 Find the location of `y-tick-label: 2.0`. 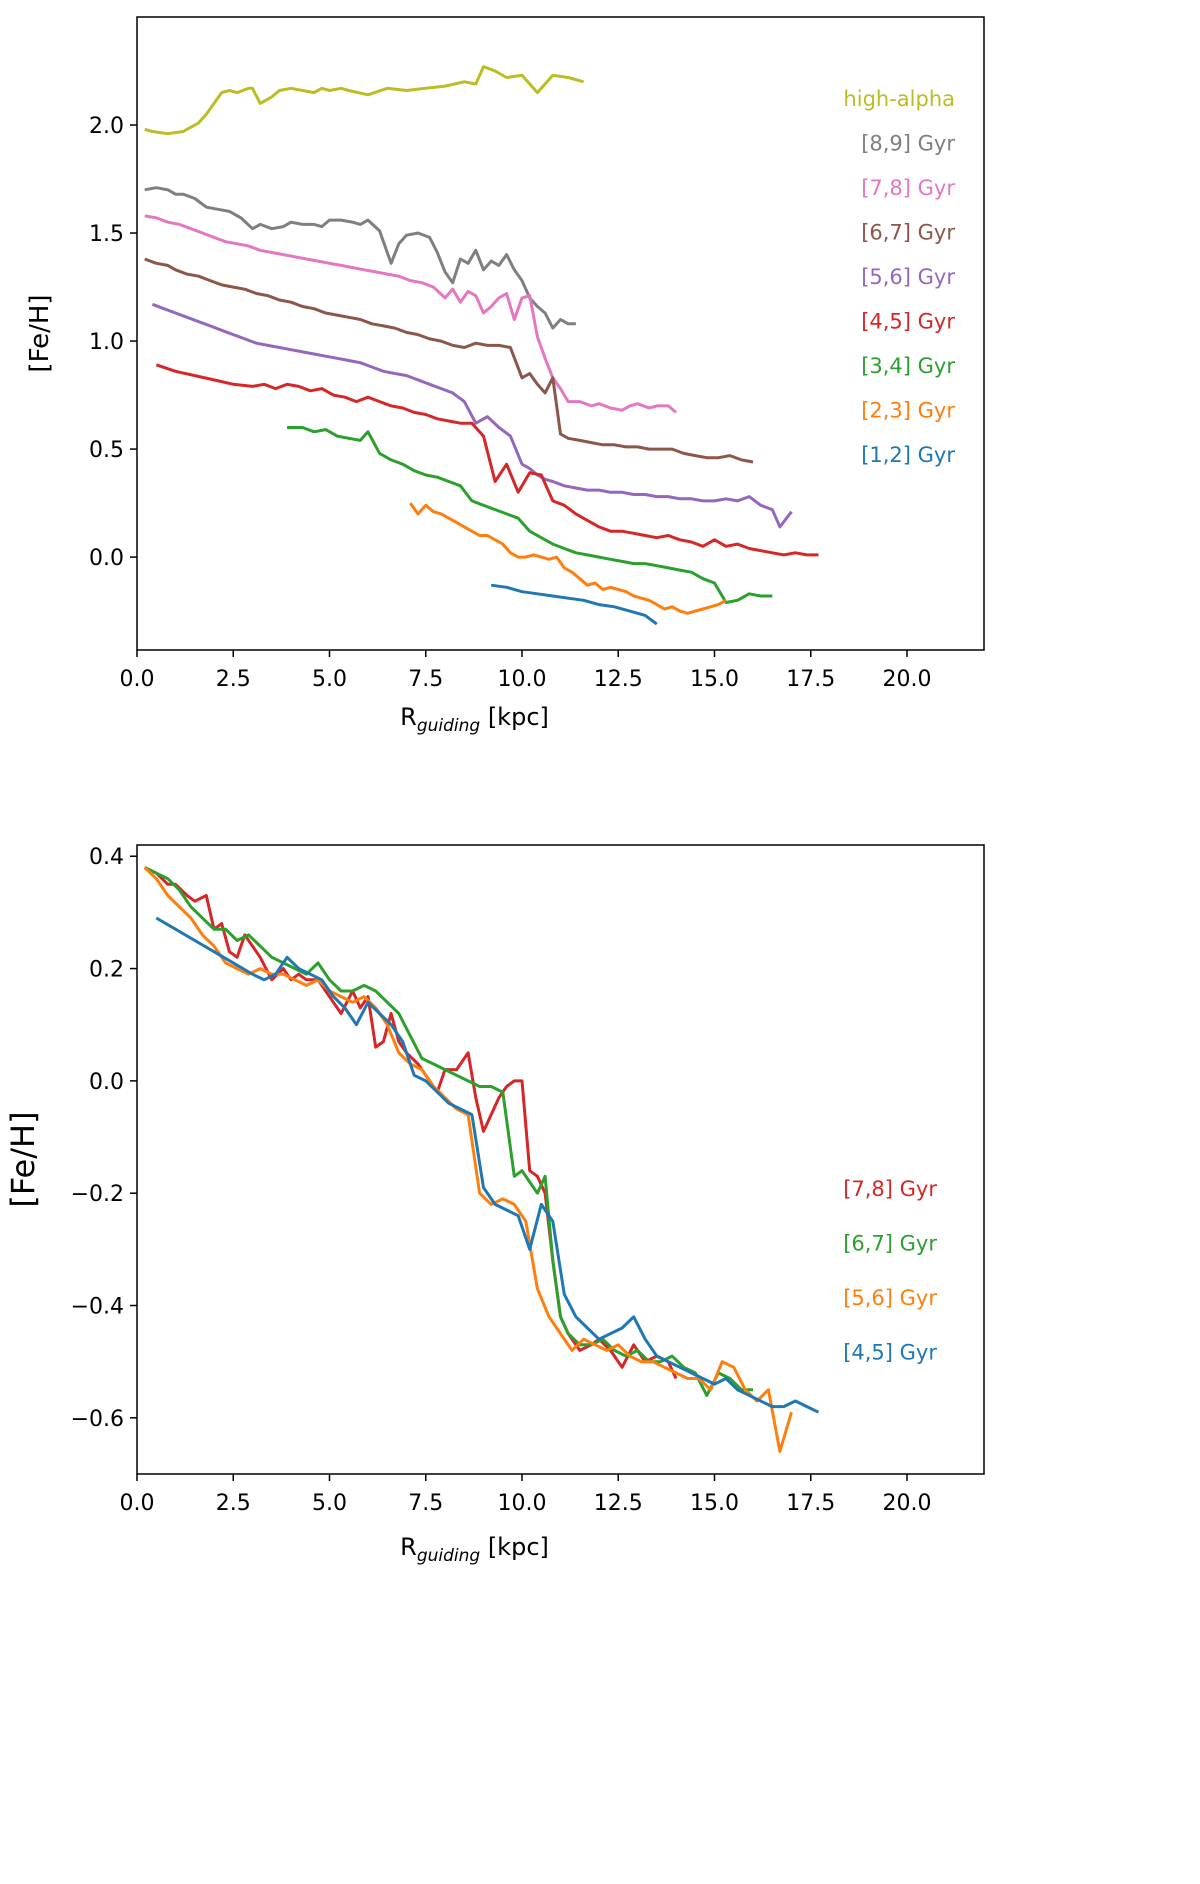

y-tick-label: 2.0 is located at coordinates (106, 126).